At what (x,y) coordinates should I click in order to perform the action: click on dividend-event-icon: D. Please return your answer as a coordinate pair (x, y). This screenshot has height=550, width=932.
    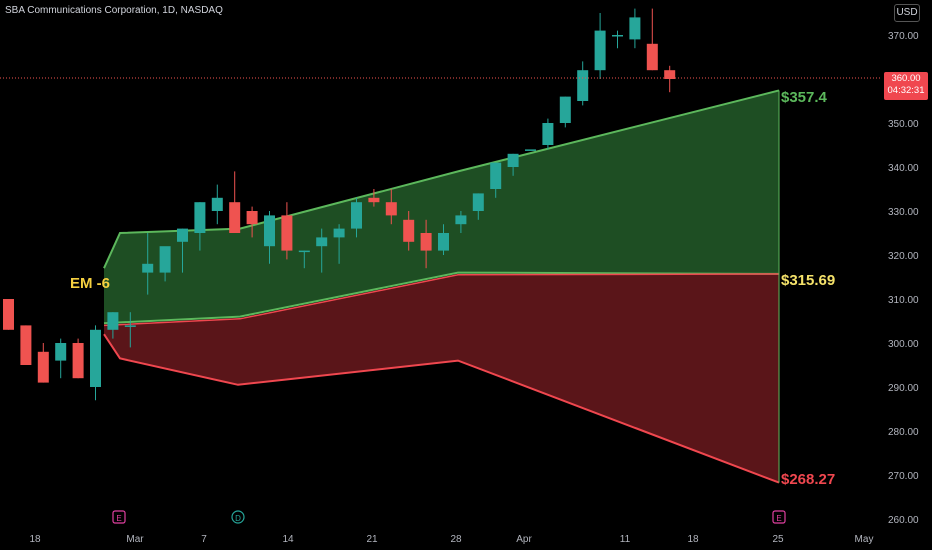
    Looking at the image, I should click on (238, 517).